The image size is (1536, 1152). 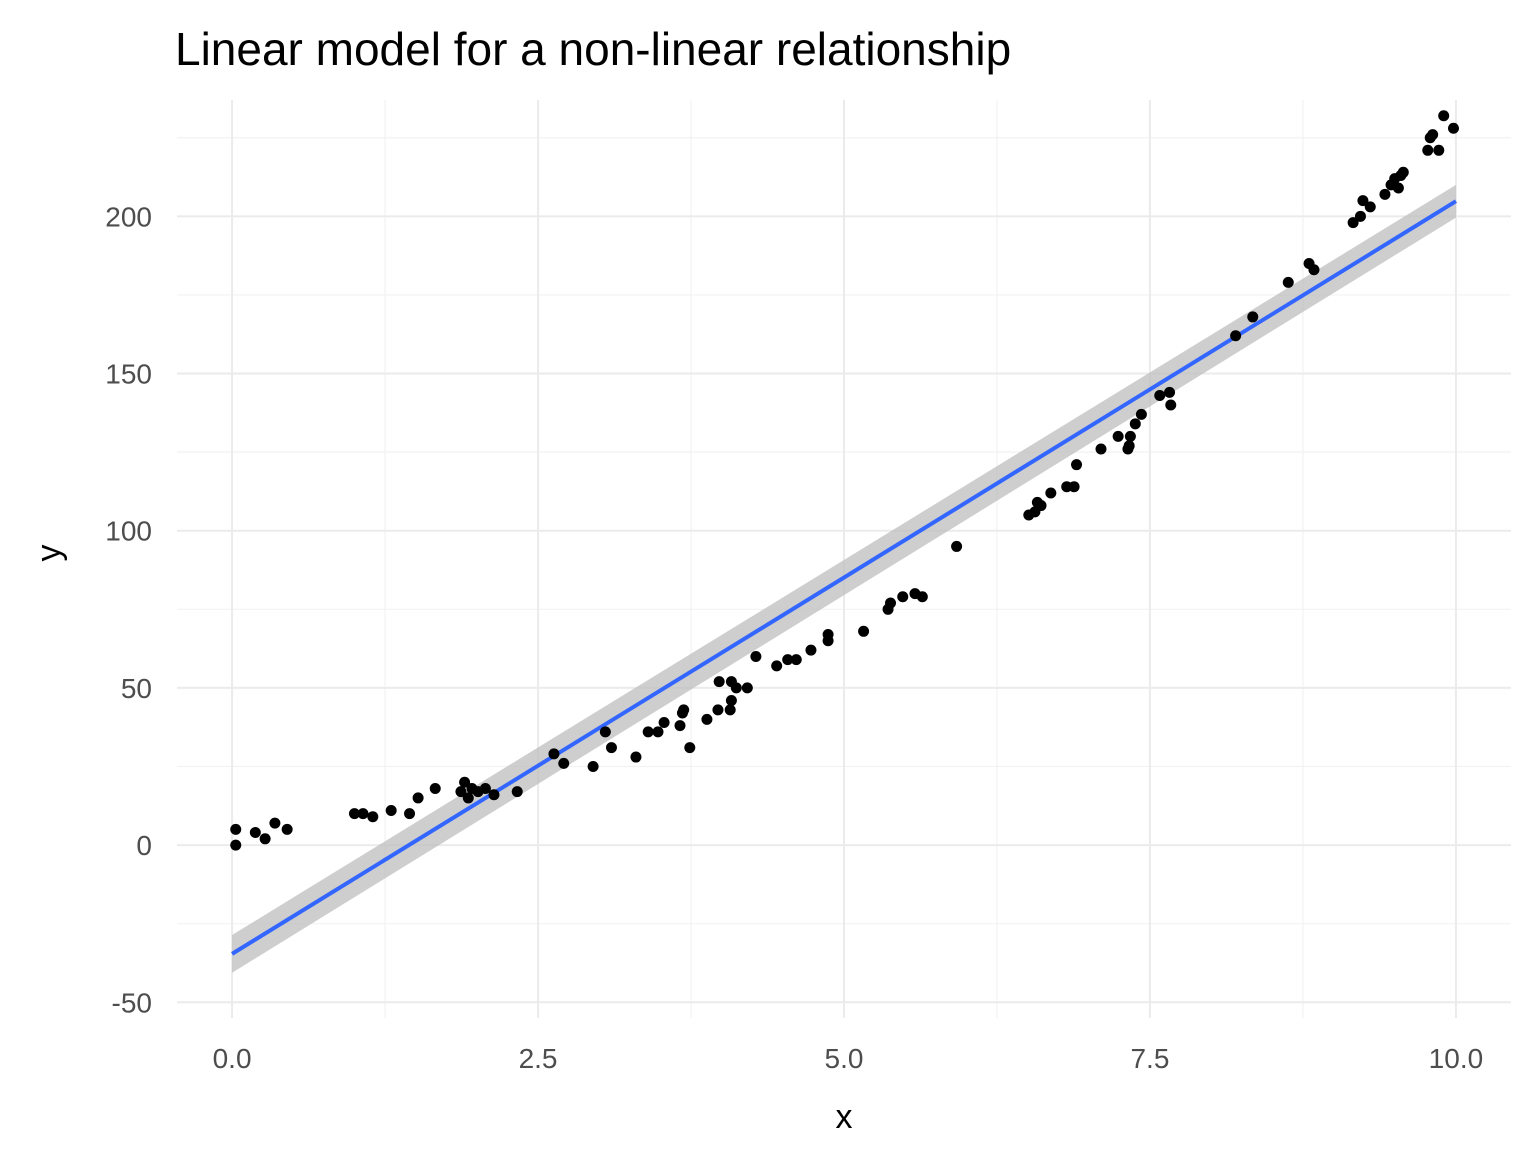 I want to click on x-tick-label: 5.0, so click(x=844, y=1058).